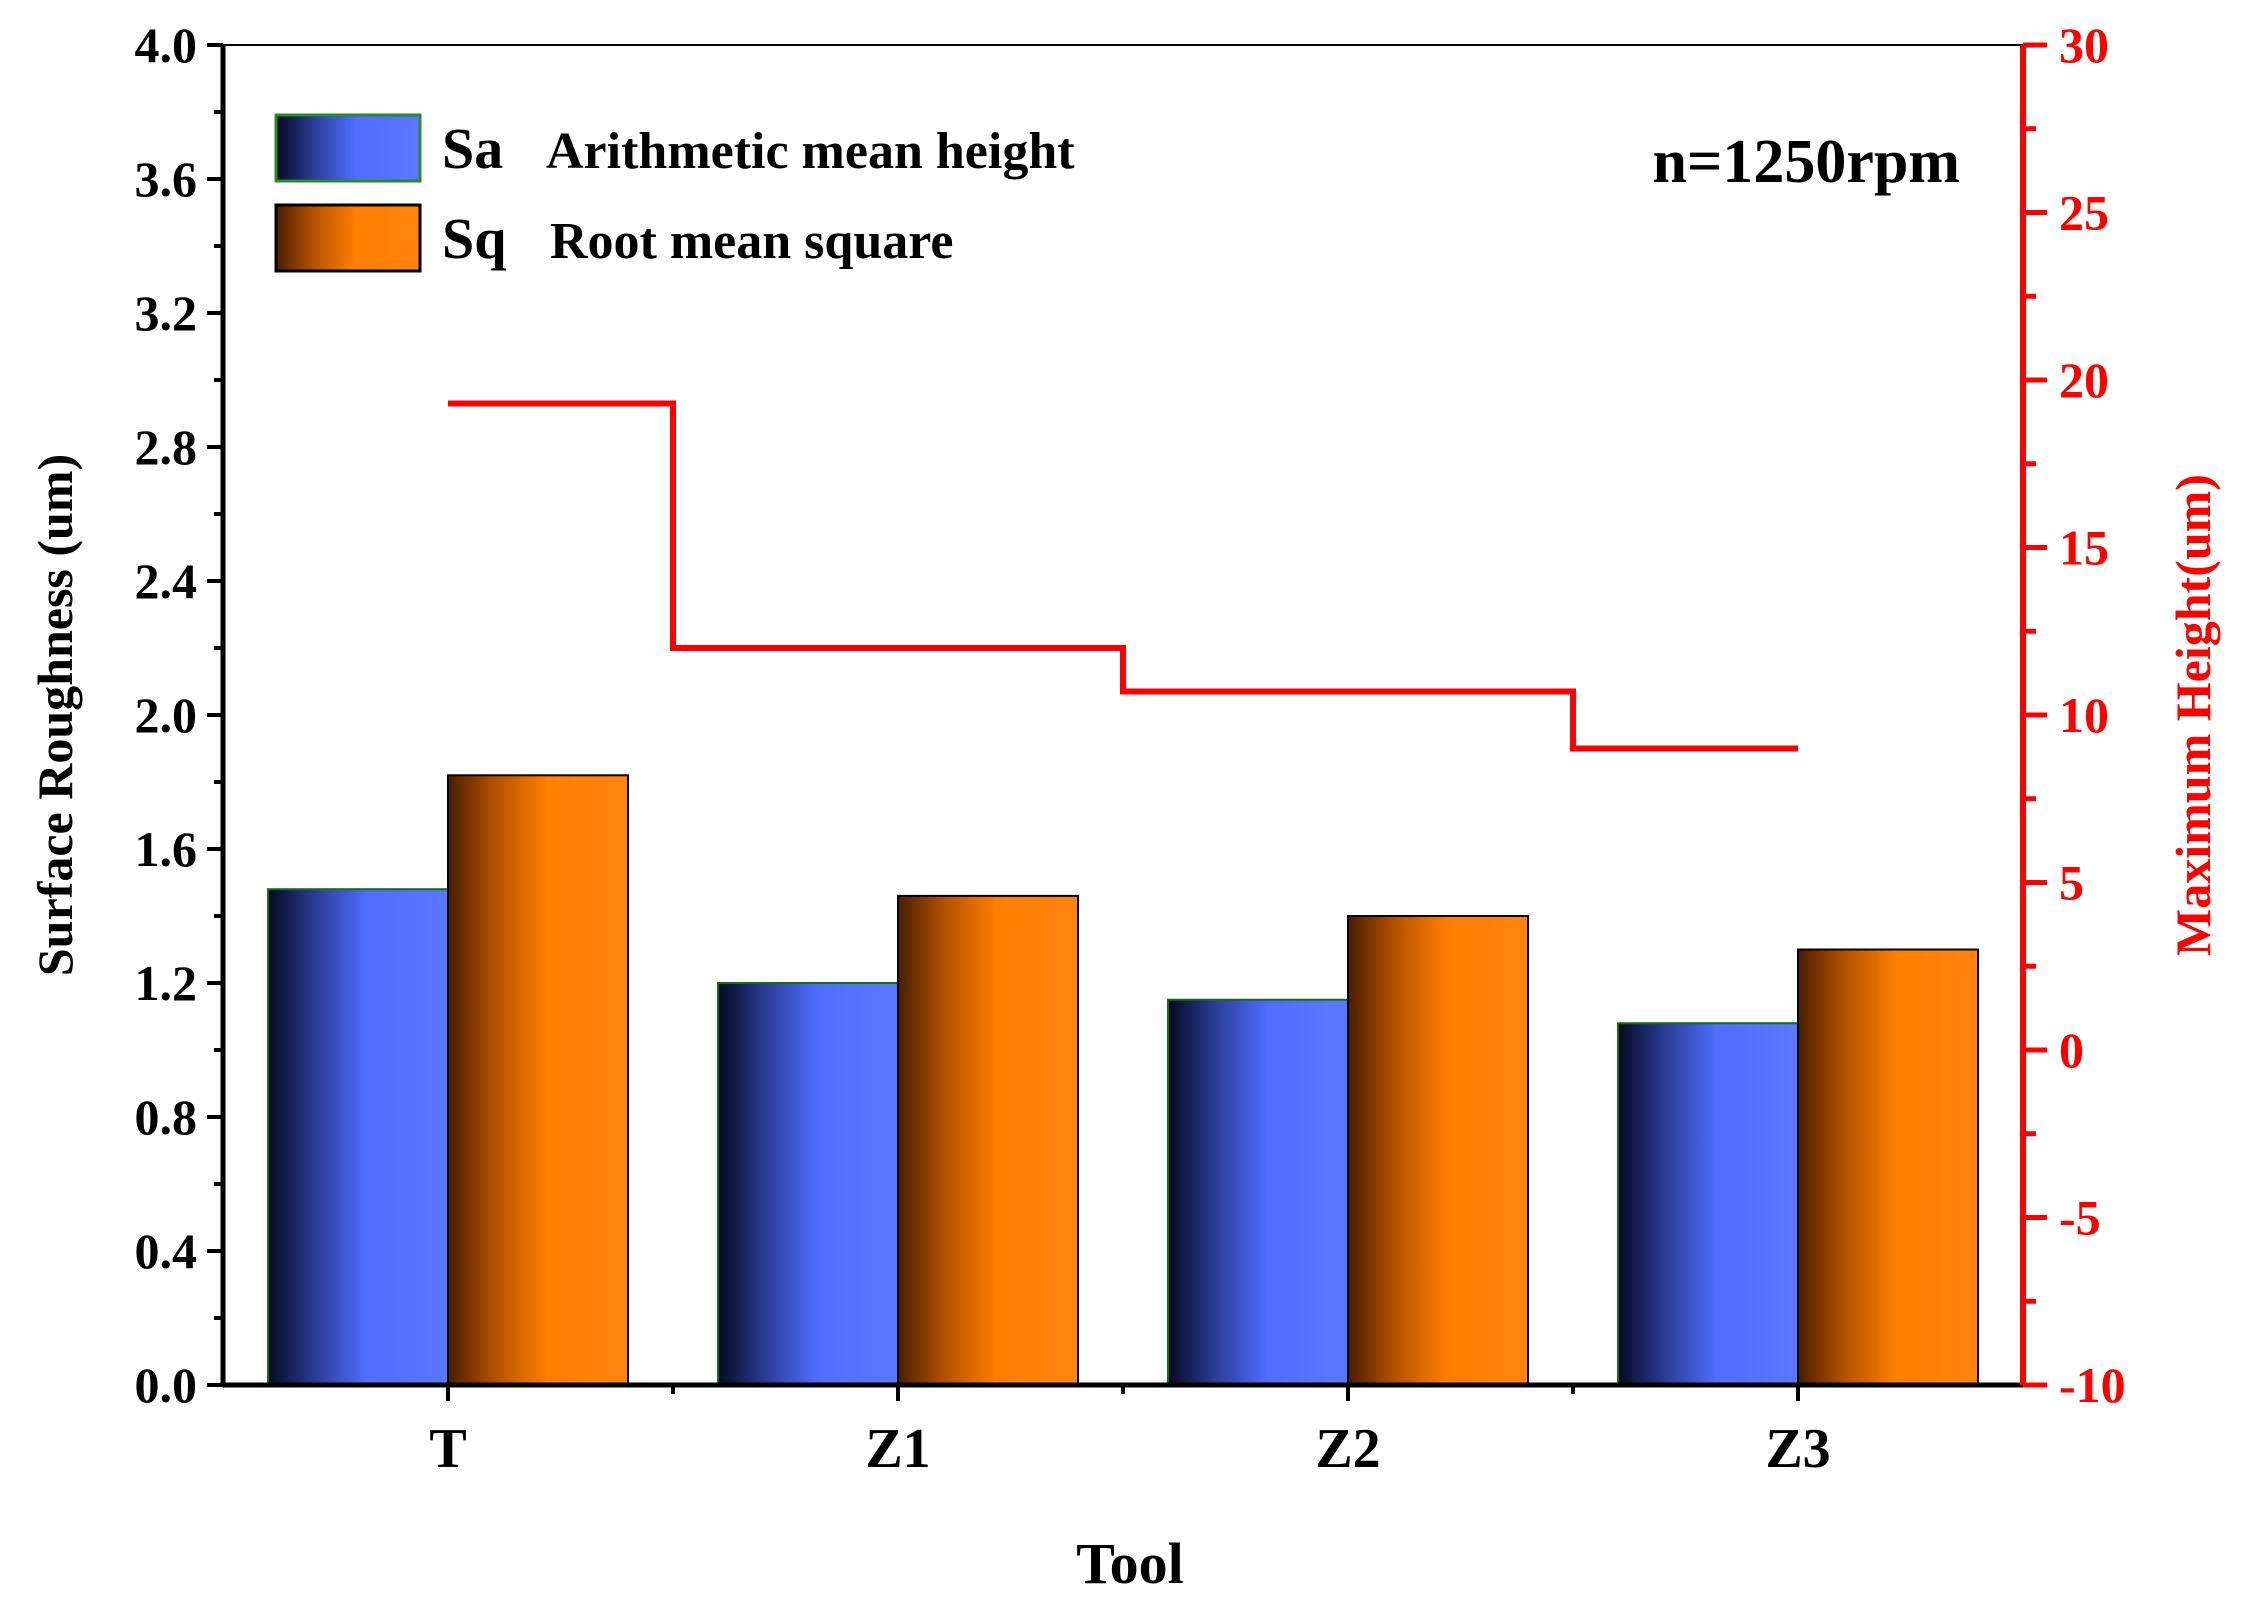 The image size is (2253, 1608). What do you see at coordinates (166, 715) in the screenshot?
I see `y-tick-label: 2.0` at bounding box center [166, 715].